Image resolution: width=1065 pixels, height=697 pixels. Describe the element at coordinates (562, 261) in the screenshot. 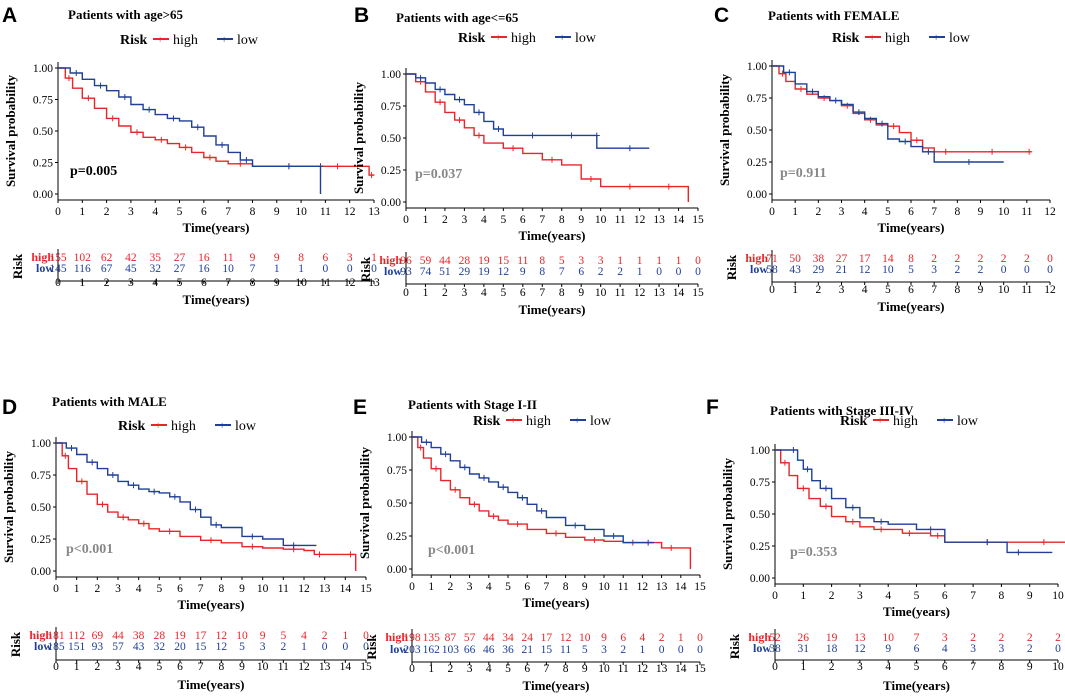

I see `risk-count-high: 5` at that location.